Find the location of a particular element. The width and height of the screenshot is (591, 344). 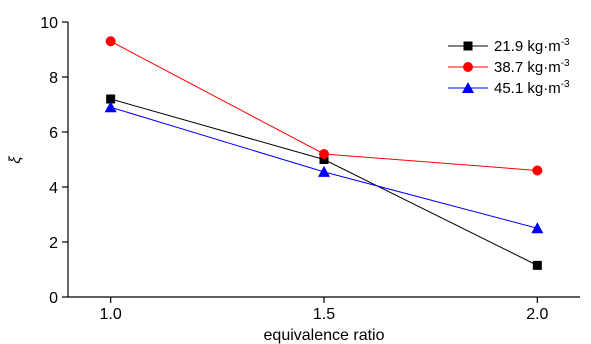

legend-marker-square is located at coordinates (468, 46).